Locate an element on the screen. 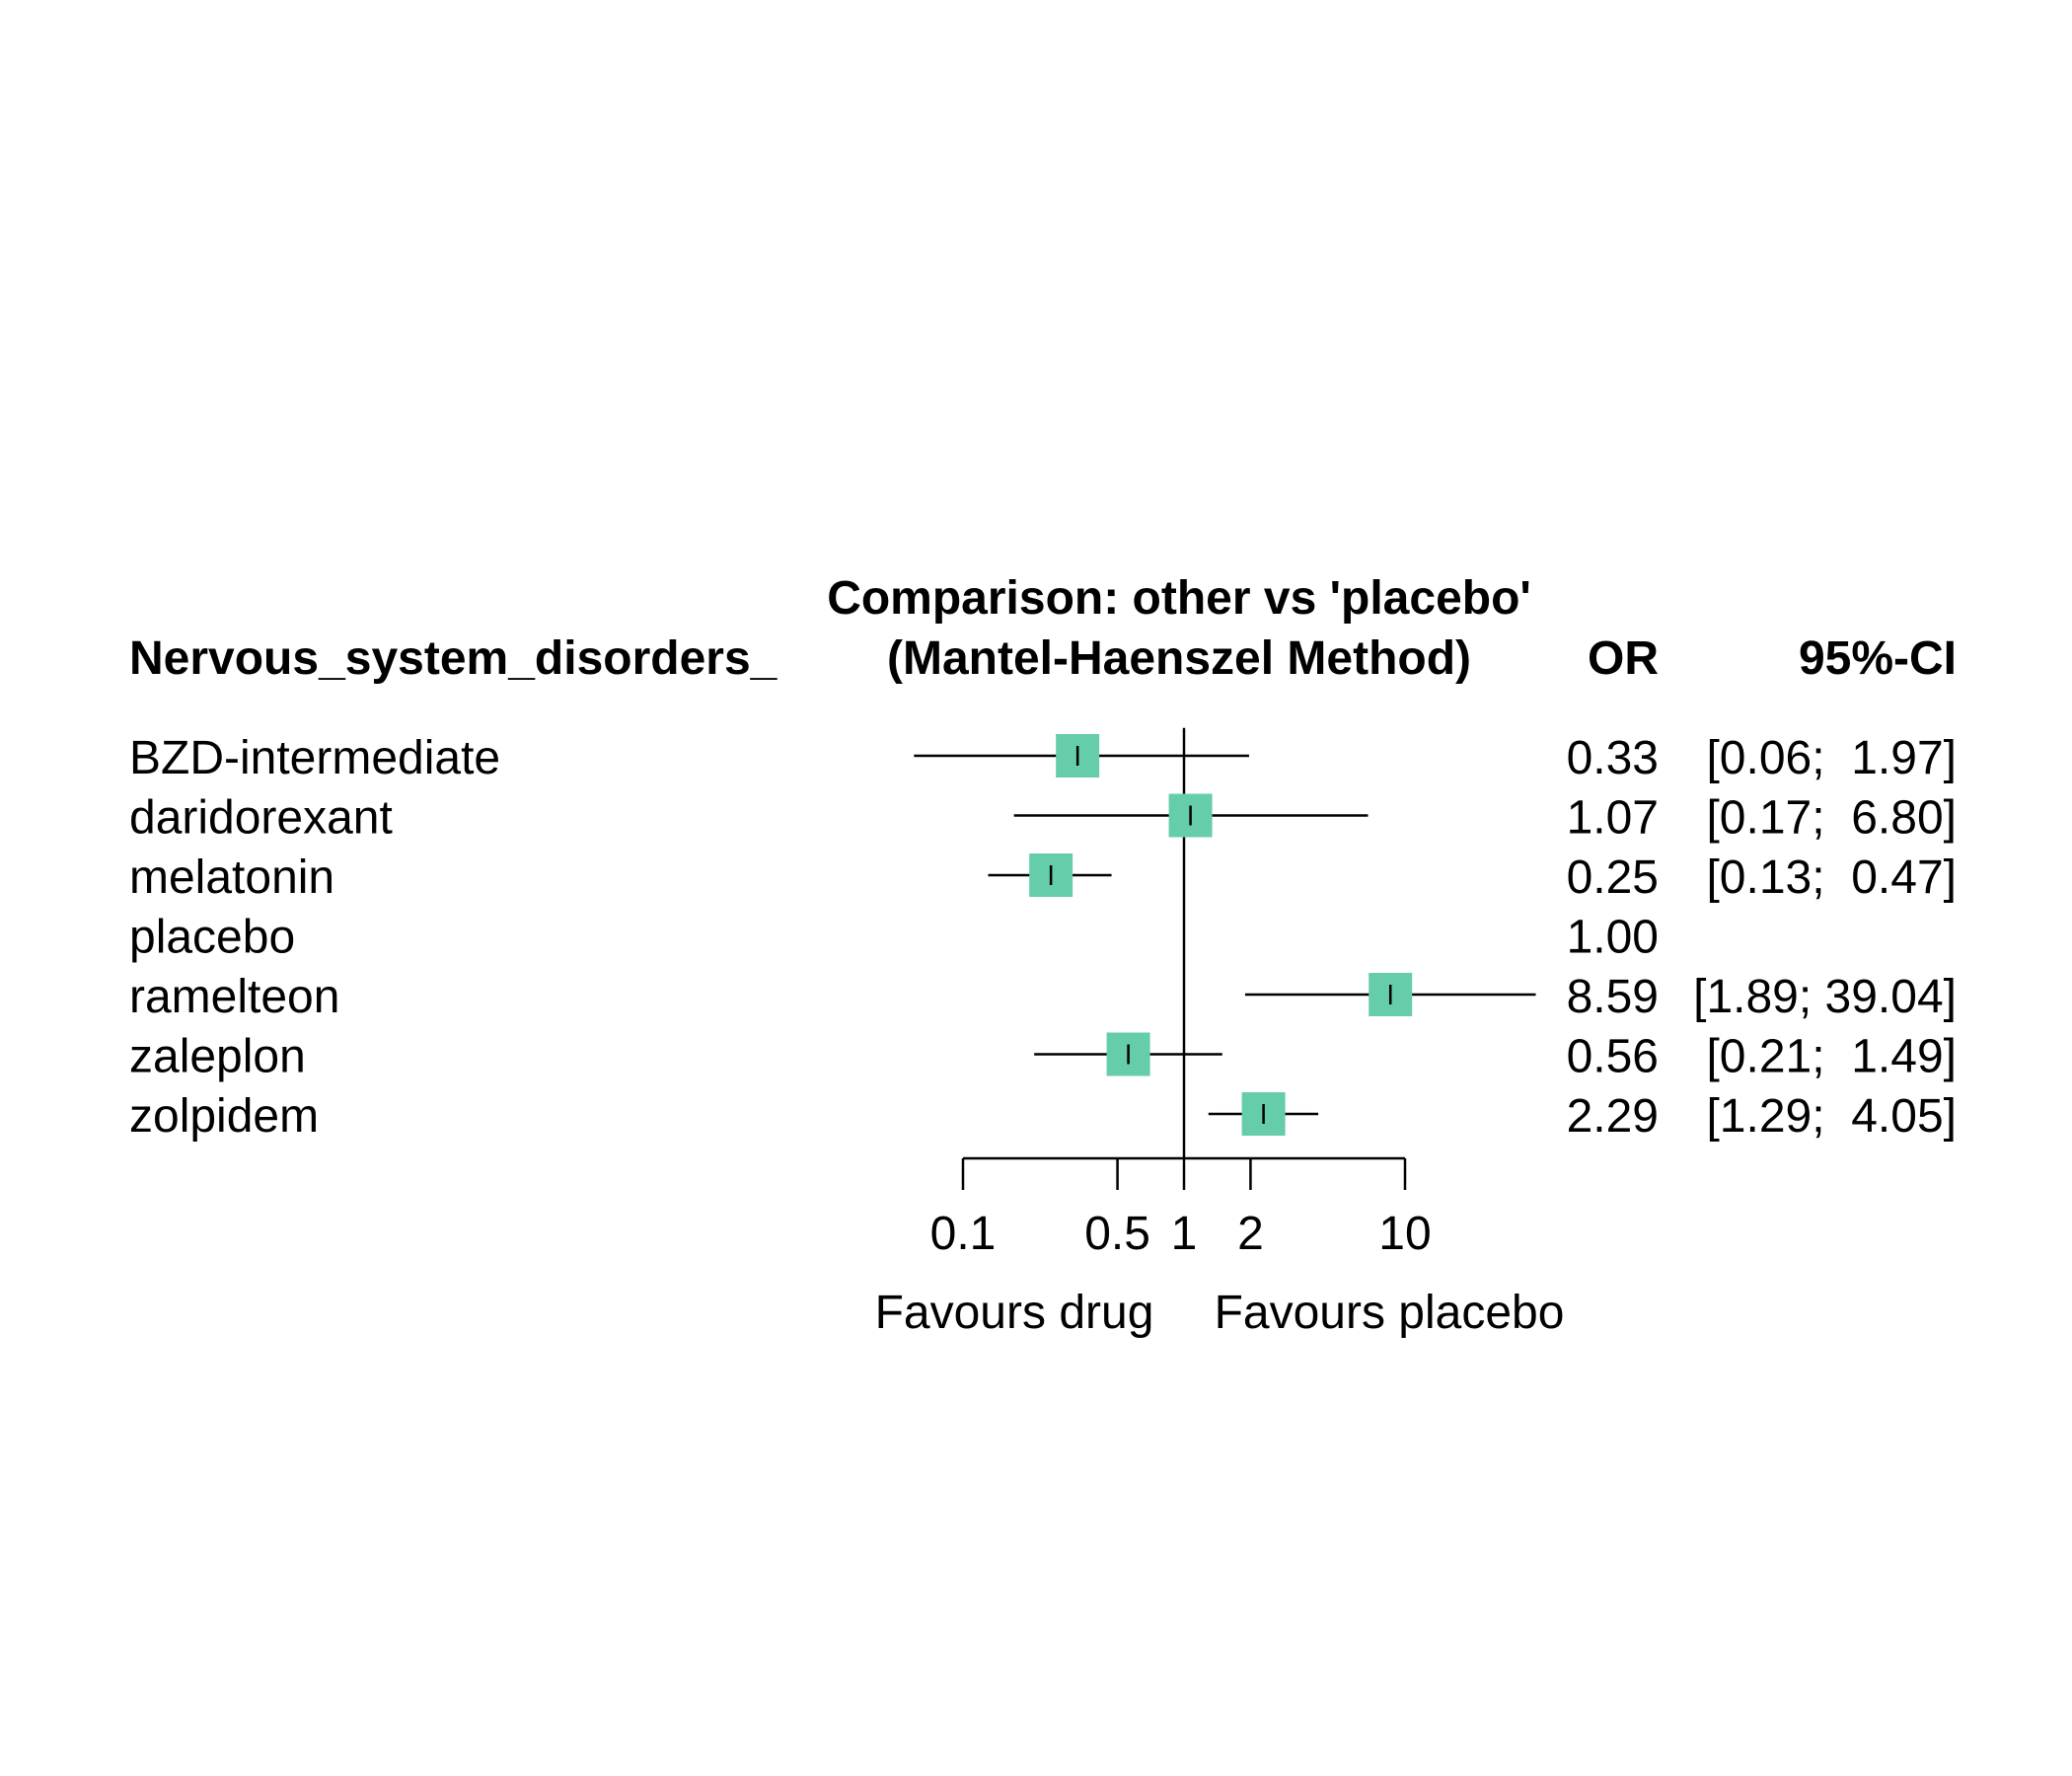  row-label: ramelteon is located at coordinates (234, 997).